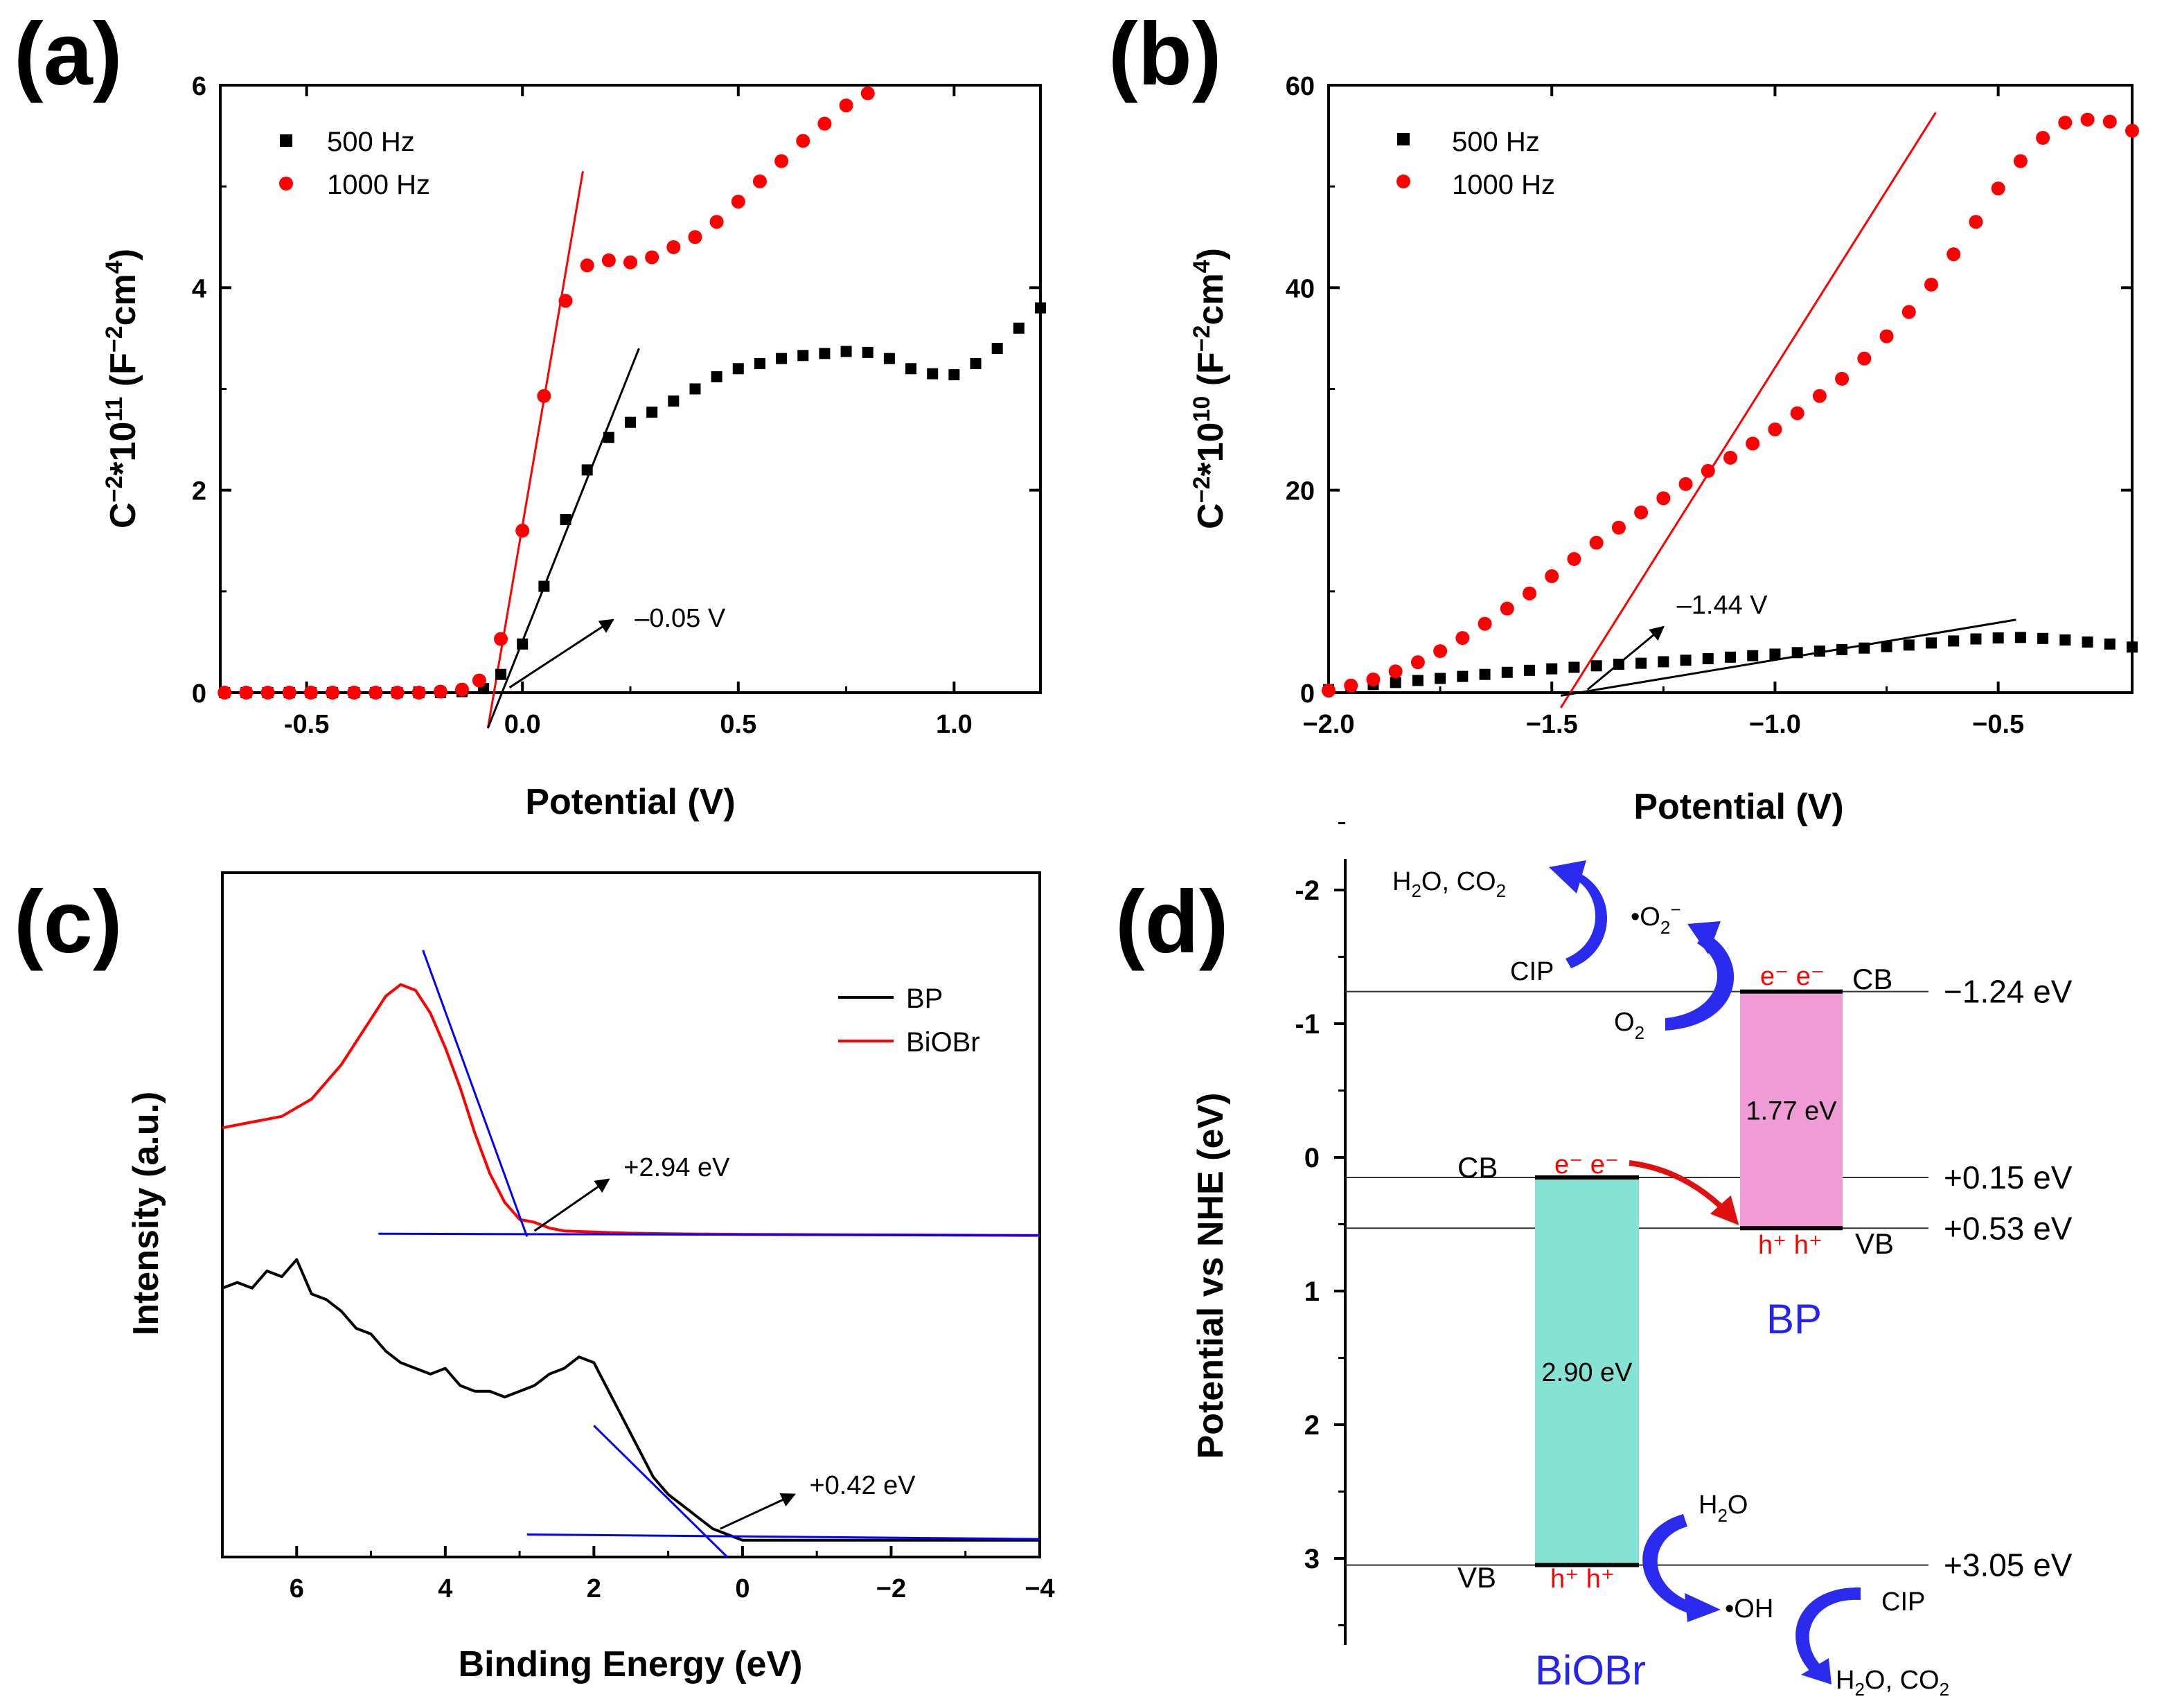 The image size is (2164, 1708). What do you see at coordinates (1320, 1224) in the screenshot?
I see `panel-d-ticks: -2 -1 0 1 2 3` at bounding box center [1320, 1224].